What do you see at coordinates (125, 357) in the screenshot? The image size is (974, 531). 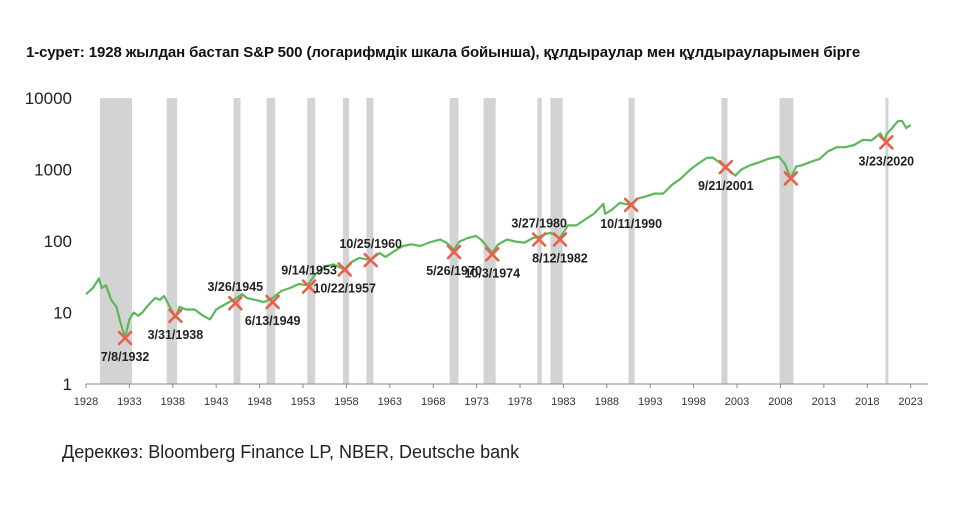 I see `trough-date-label: 7/8/1932` at bounding box center [125, 357].